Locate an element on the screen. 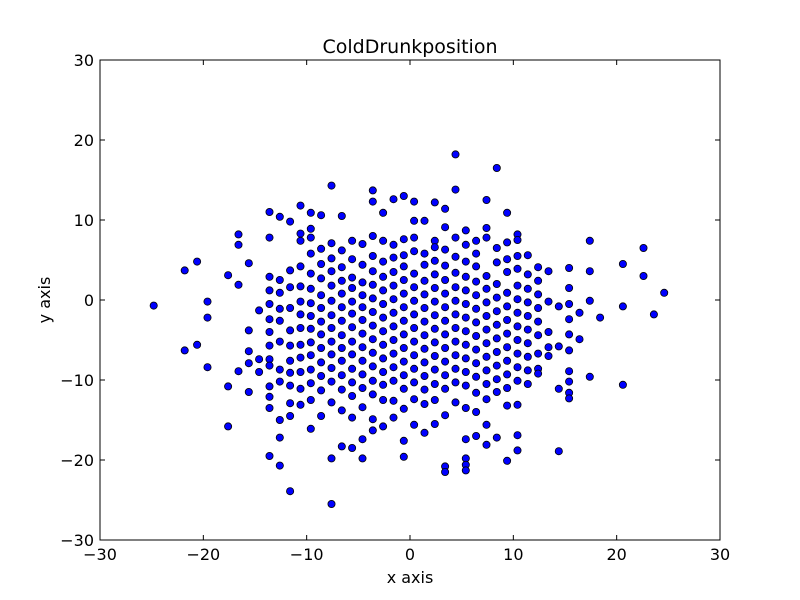 The image size is (800, 600). x-tick-label-0: −30 is located at coordinates (100, 554).